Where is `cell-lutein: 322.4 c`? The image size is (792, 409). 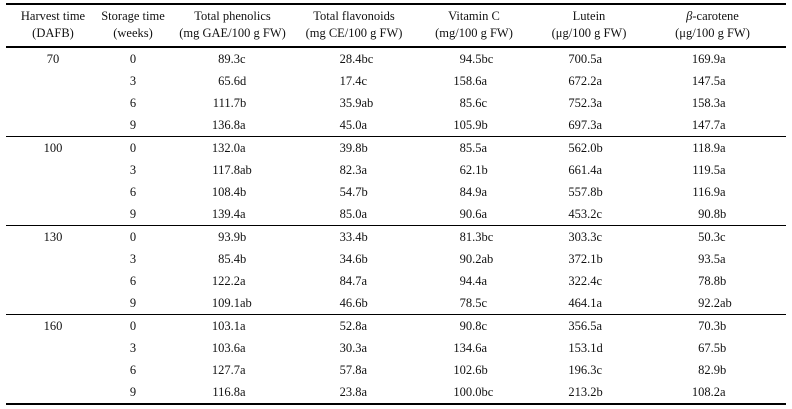 cell-lutein: 322.4 c is located at coordinates (585, 281).